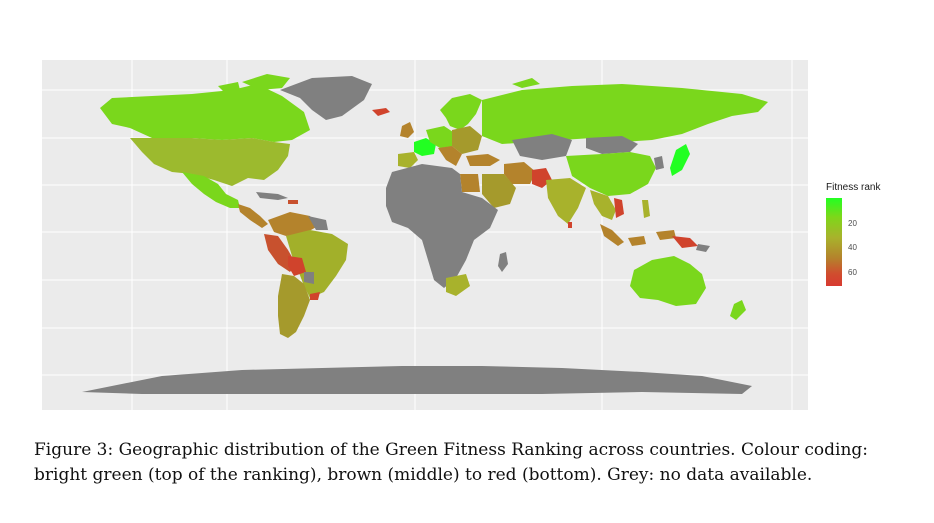 The height and width of the screenshot is (523, 934). I want to click on region-africa, so click(442, 226).